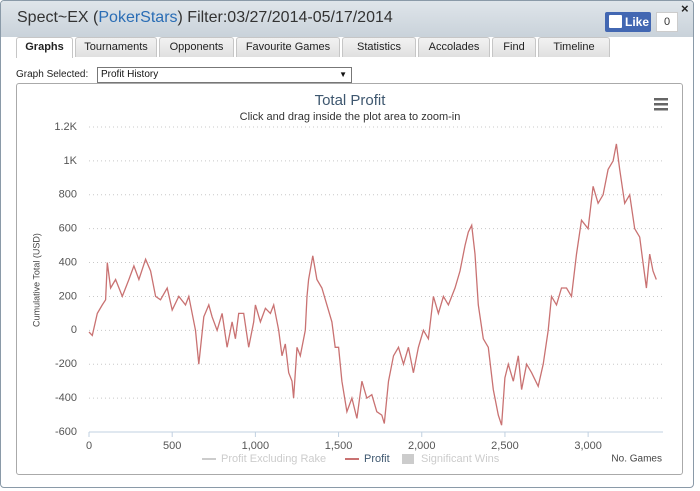 This screenshot has height=491, width=700. Describe the element at coordinates (172, 446) in the screenshot. I see `x-tick-label: 500` at that location.